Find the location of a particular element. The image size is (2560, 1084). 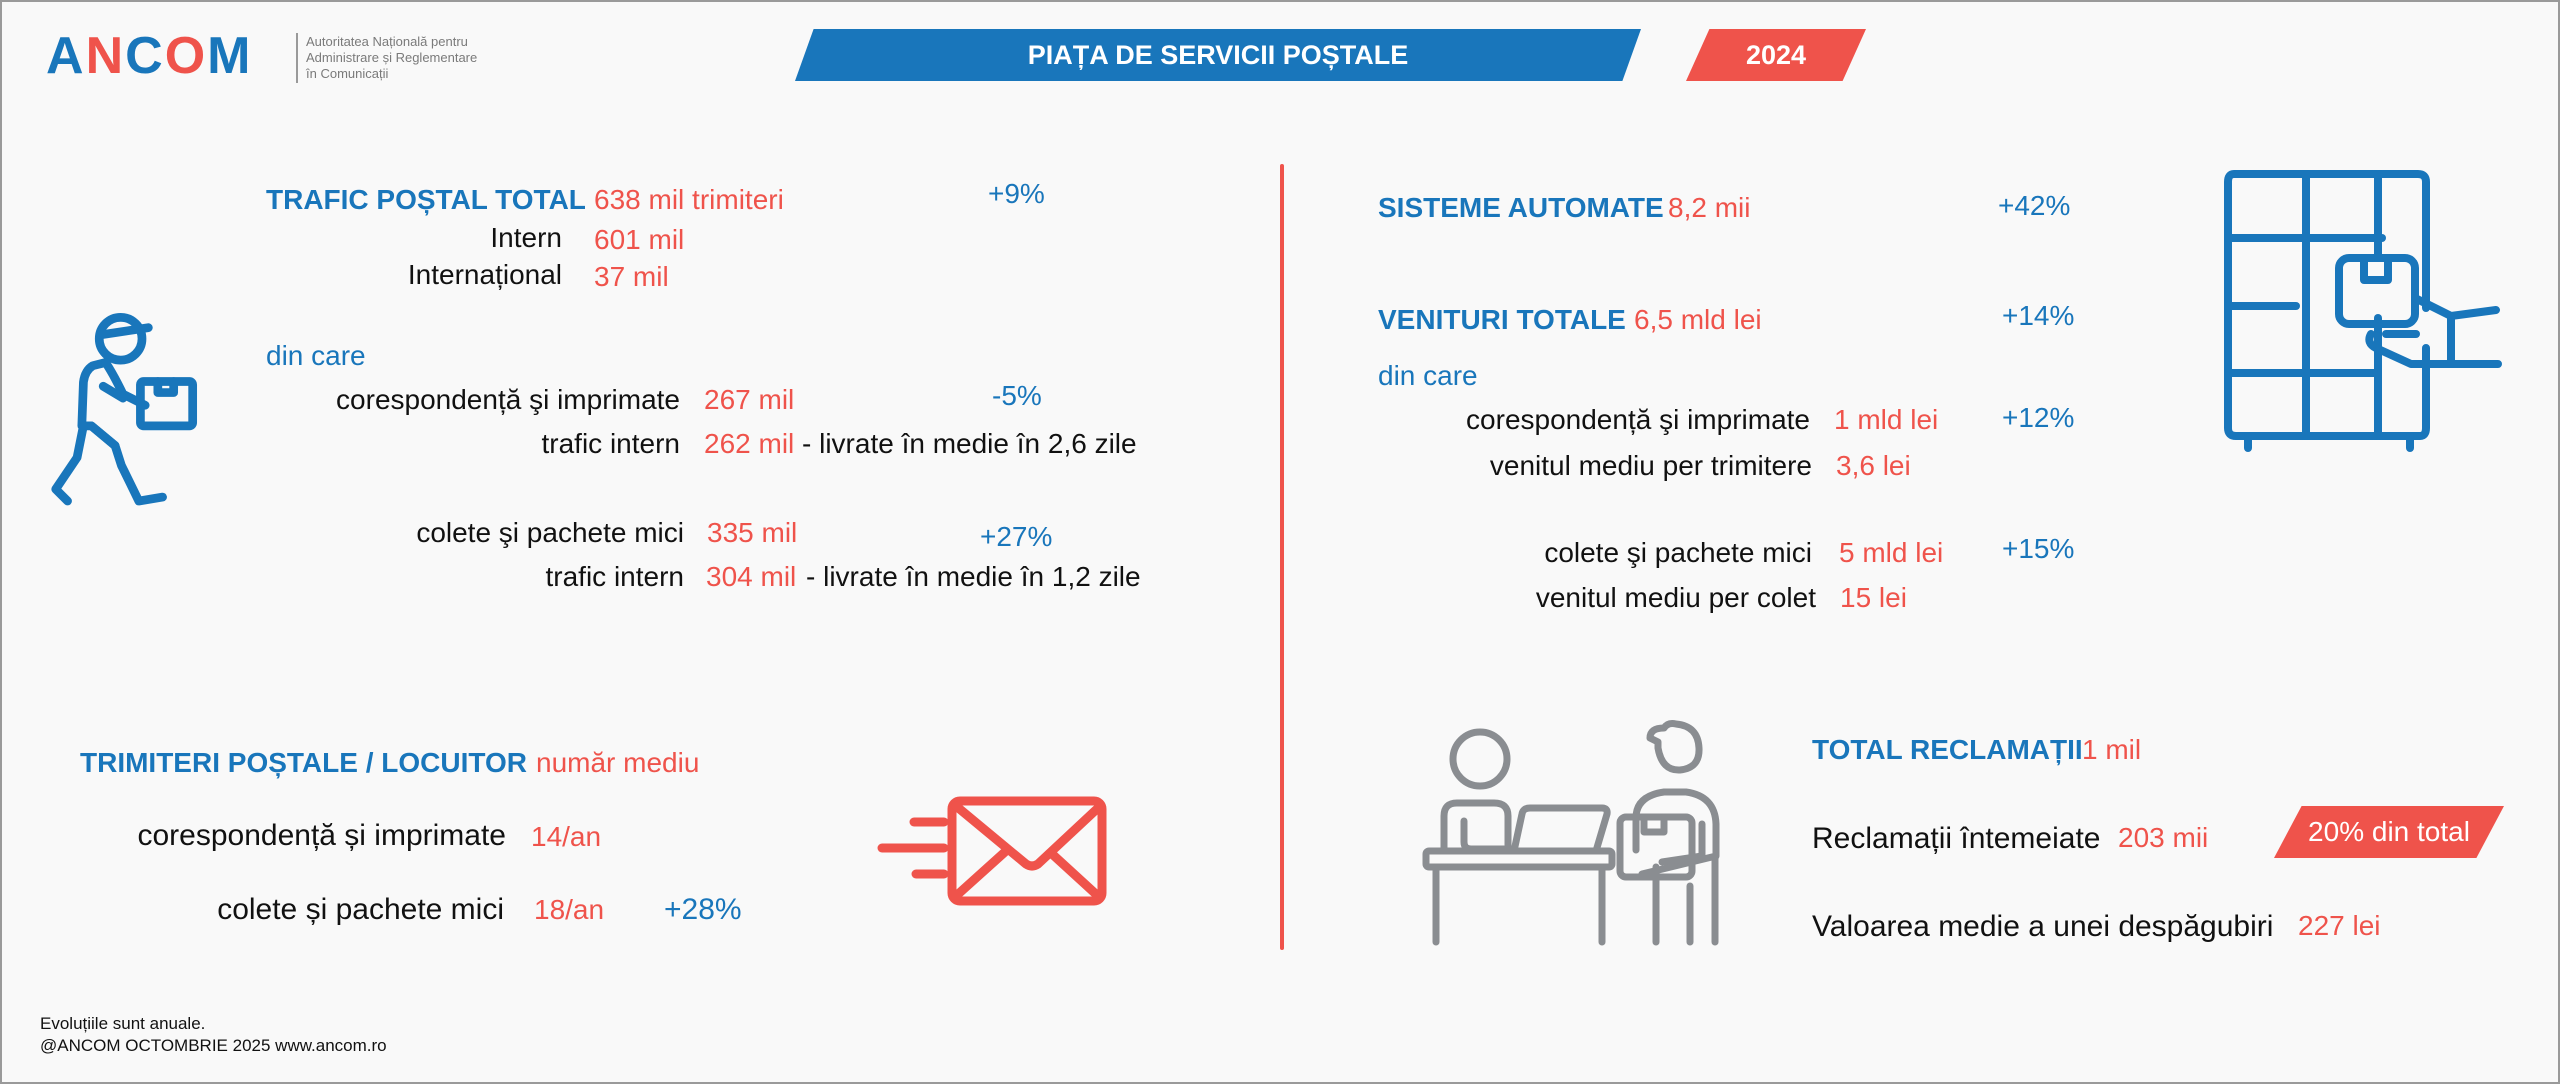

complaints-justified-share-badge: 20% din total is located at coordinates (2389, 832).